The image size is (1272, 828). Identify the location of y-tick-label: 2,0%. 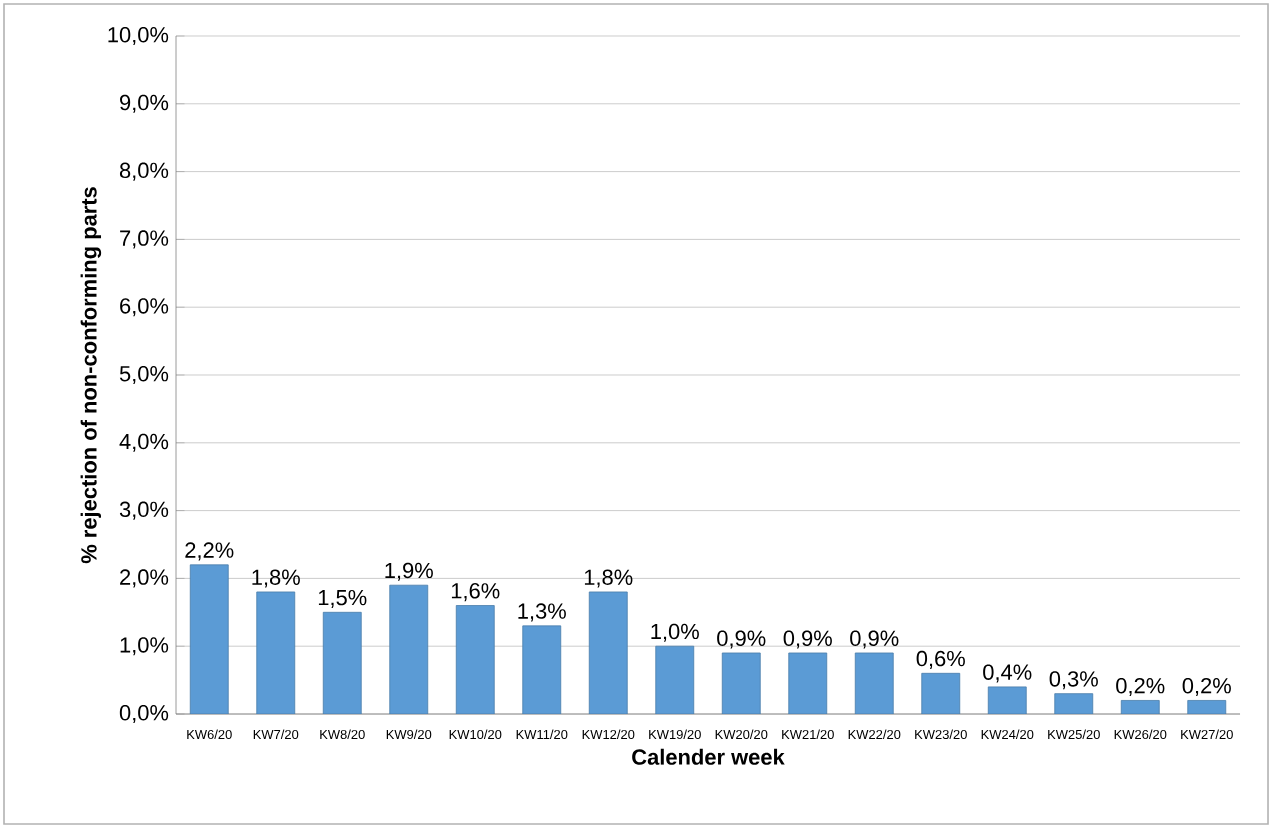
(144, 578).